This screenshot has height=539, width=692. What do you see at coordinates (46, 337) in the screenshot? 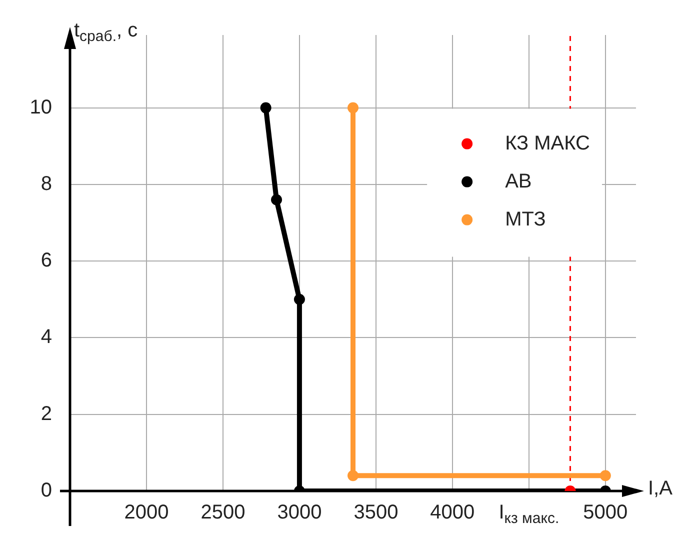
I see `y-tick-label: 4` at bounding box center [46, 337].